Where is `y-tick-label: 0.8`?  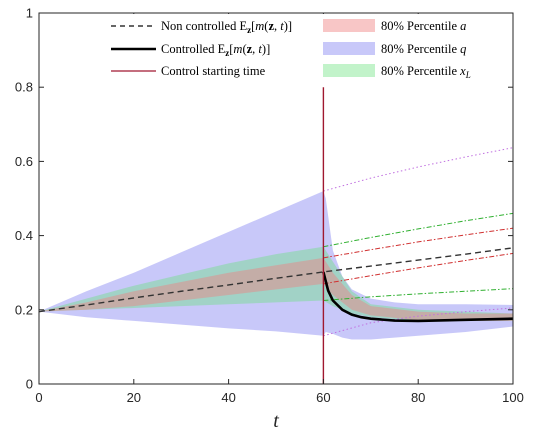 y-tick-label: 0.8 is located at coordinates (24, 87).